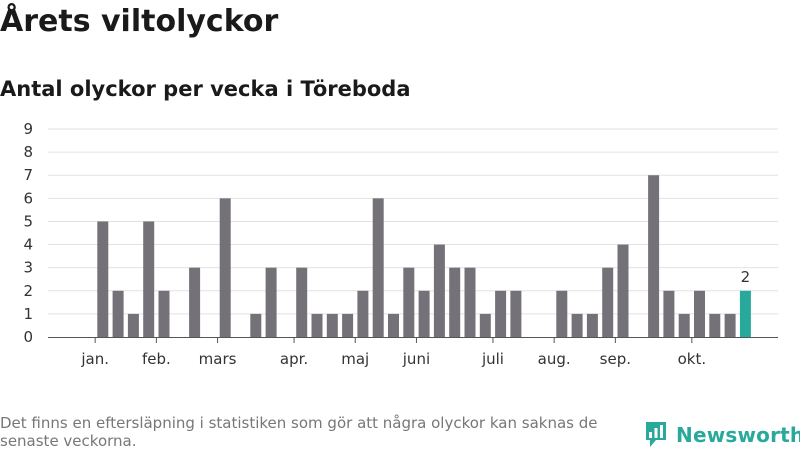  What do you see at coordinates (28, 291) in the screenshot?
I see `y-tick-label: 2` at bounding box center [28, 291].